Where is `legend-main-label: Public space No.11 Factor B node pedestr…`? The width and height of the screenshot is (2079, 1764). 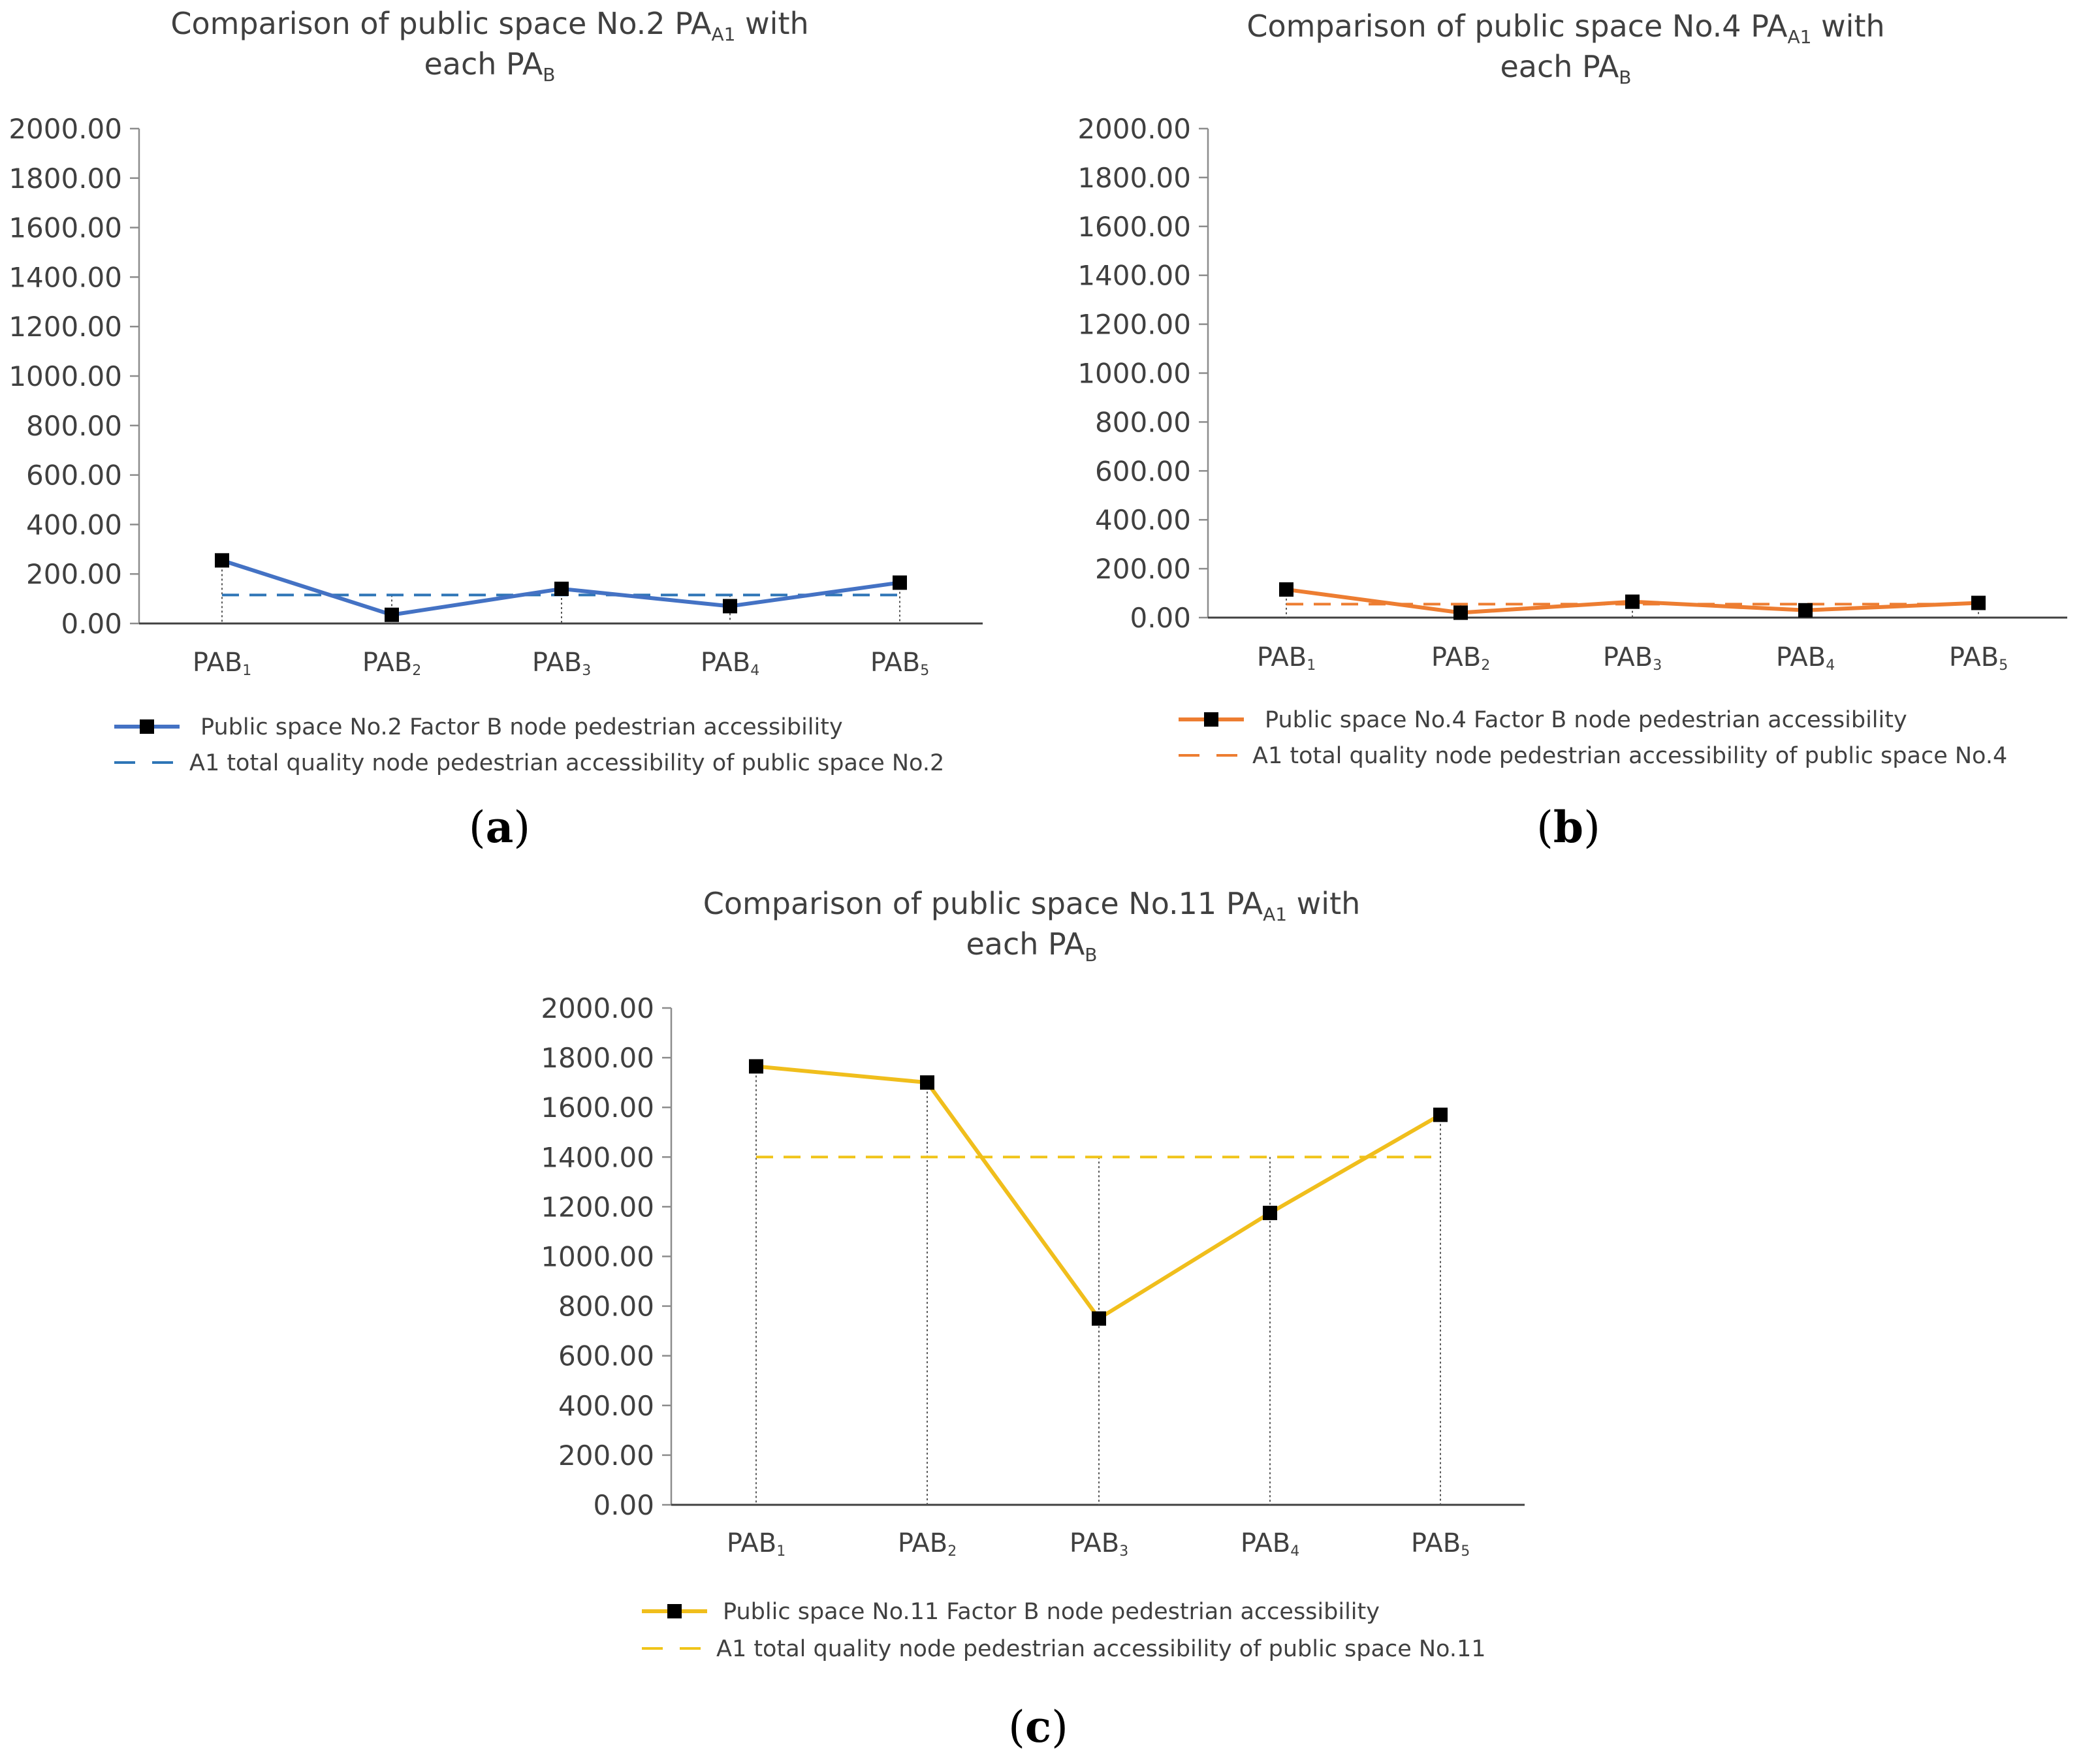
legend-main-label: Public space No.11 Factor B node pedestr… is located at coordinates (1051, 1612).